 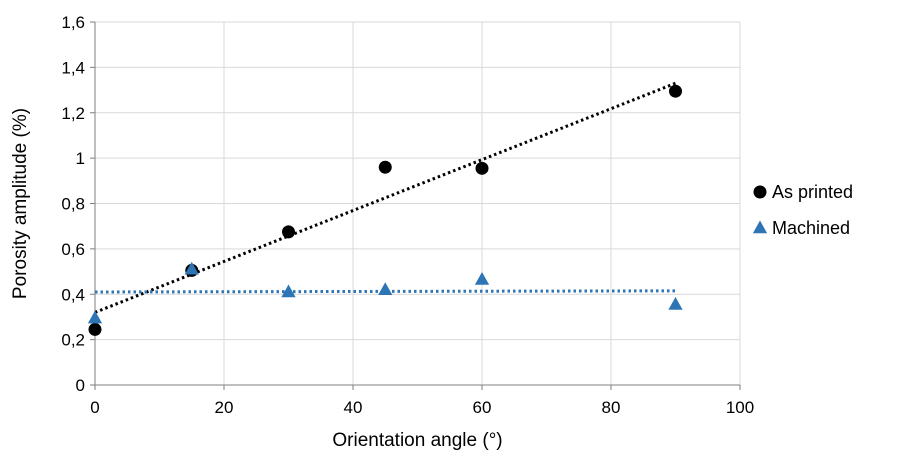 I want to click on legend: As printed Machined, so click(x=802, y=210).